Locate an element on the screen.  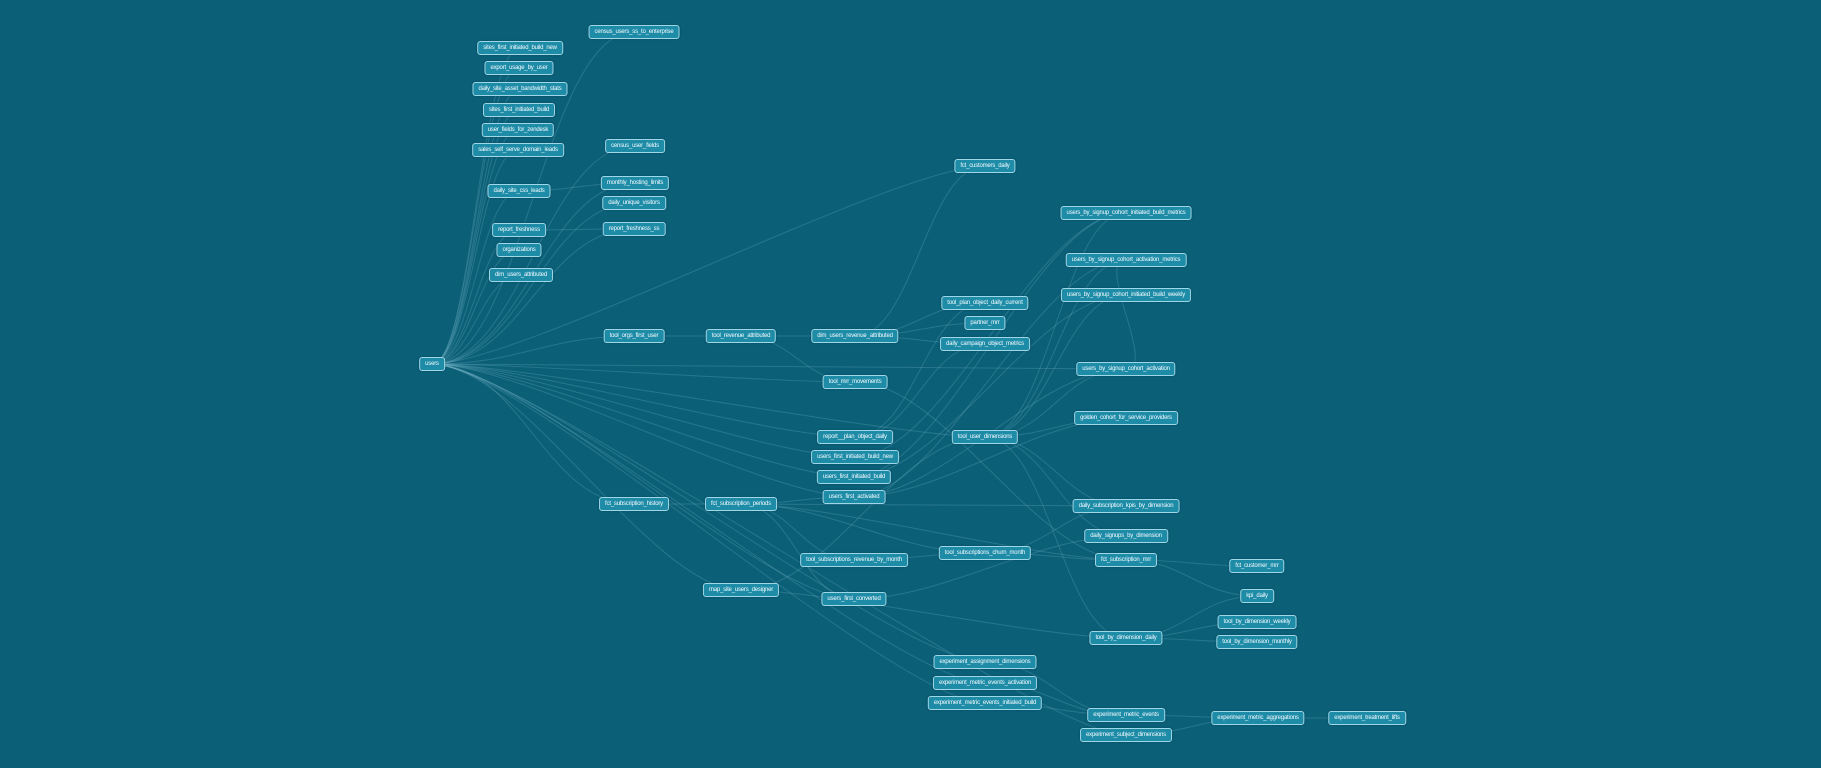
graph-node-fct_subscription_periods: fct_subscription_periods is located at coordinates (741, 504).